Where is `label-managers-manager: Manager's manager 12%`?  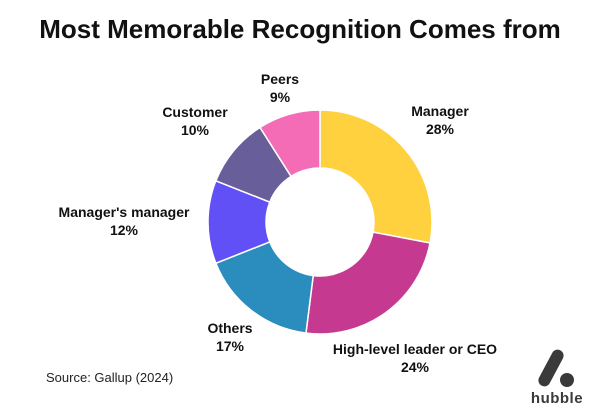 label-managers-manager: Manager's manager 12% is located at coordinates (124, 221).